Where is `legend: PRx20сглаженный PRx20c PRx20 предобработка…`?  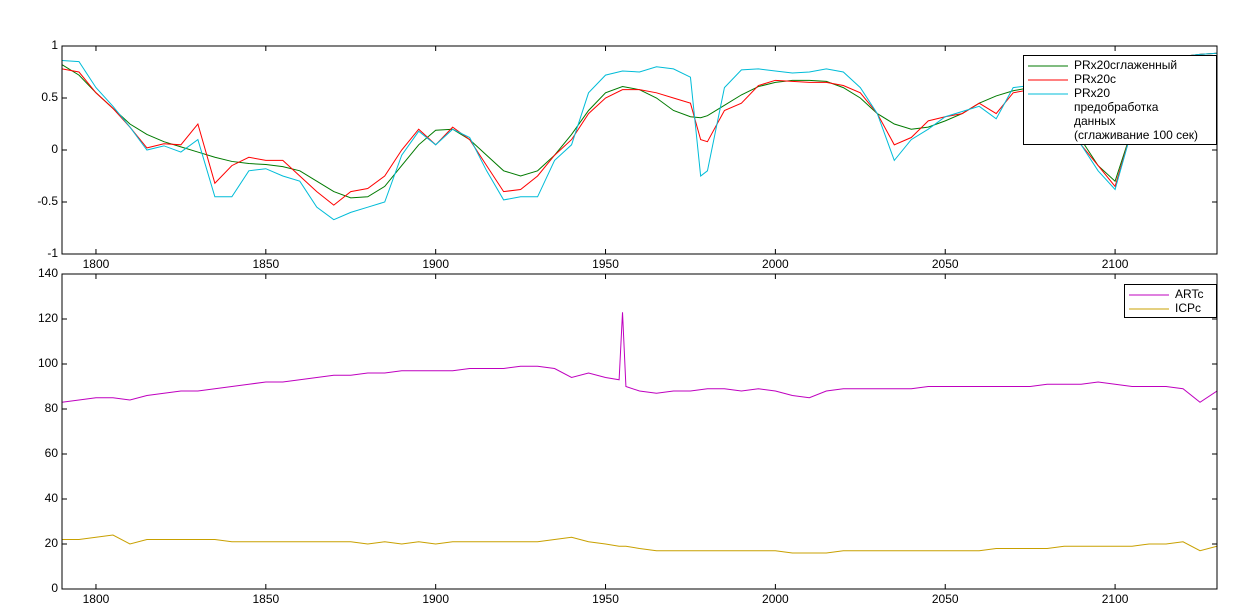
legend: PRx20сглаженный PRx20c PRx20 предобработка… is located at coordinates (1120, 100).